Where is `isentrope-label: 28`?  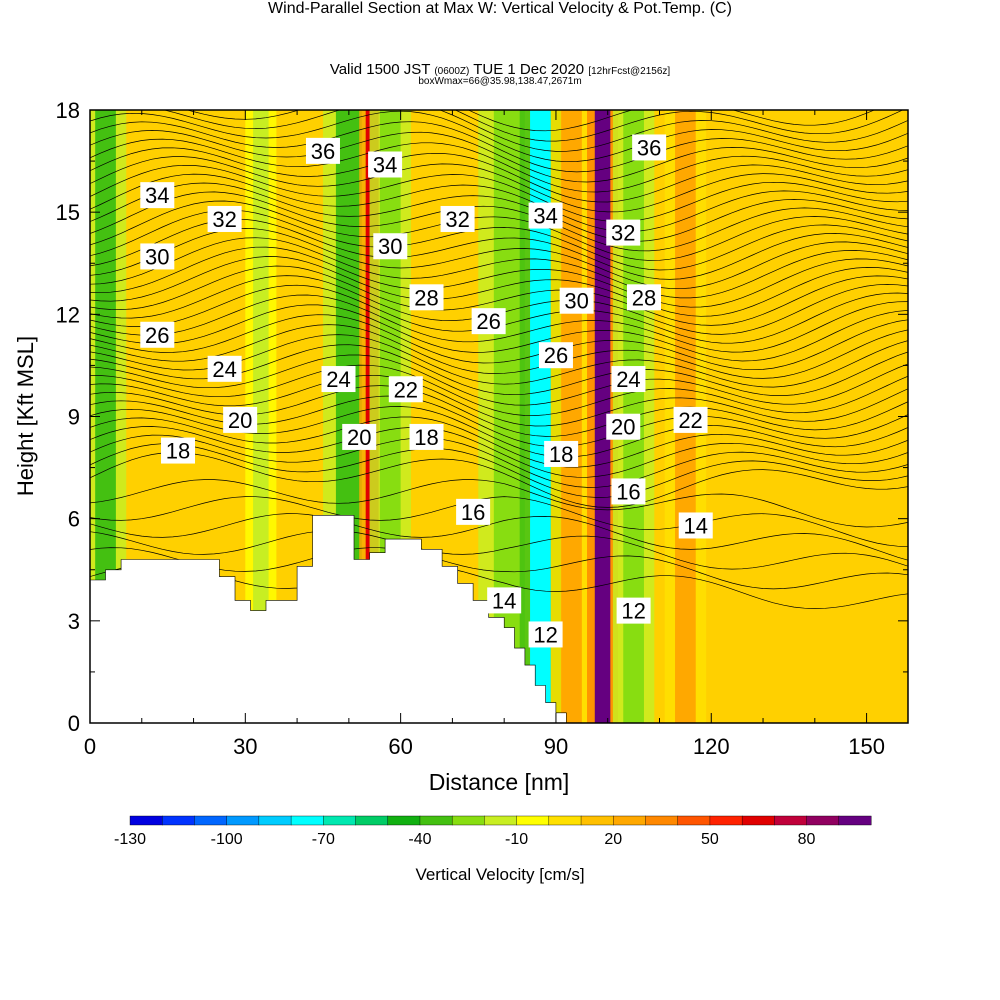
isentrope-label: 28 is located at coordinates (643, 297).